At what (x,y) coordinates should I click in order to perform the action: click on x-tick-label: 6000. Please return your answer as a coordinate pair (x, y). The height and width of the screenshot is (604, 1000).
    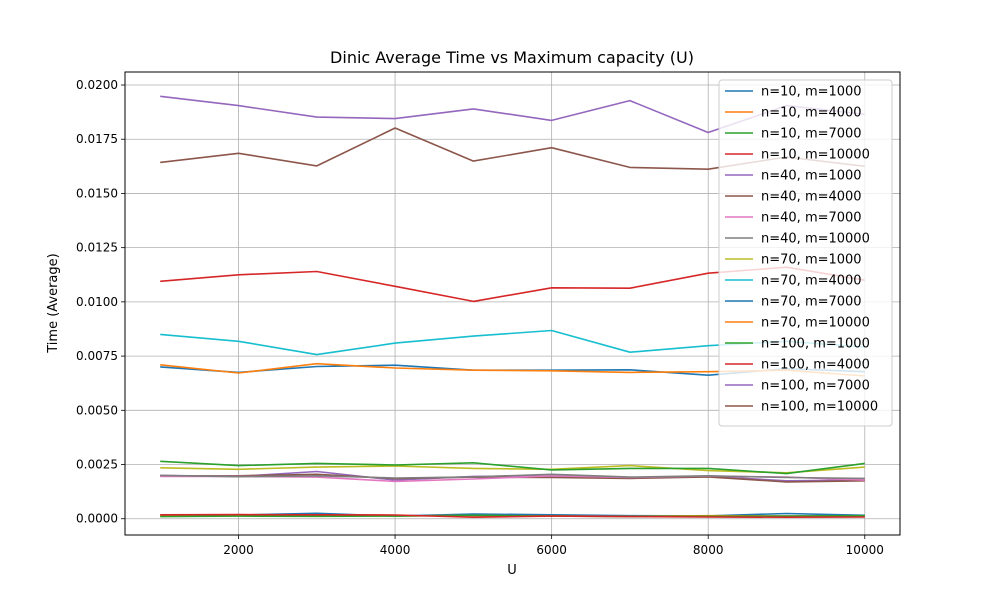
    Looking at the image, I should click on (551, 550).